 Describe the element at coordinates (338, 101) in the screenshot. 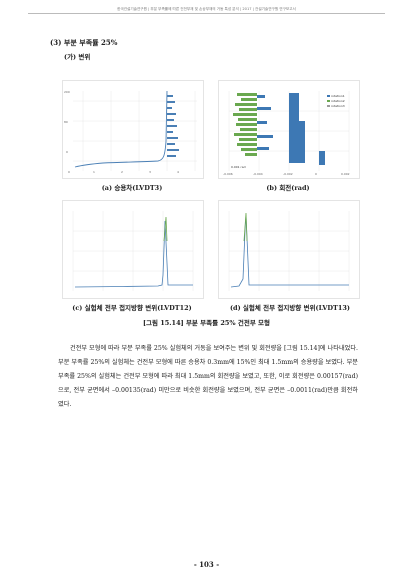

I see `legend-rotation2: rotation2` at that location.